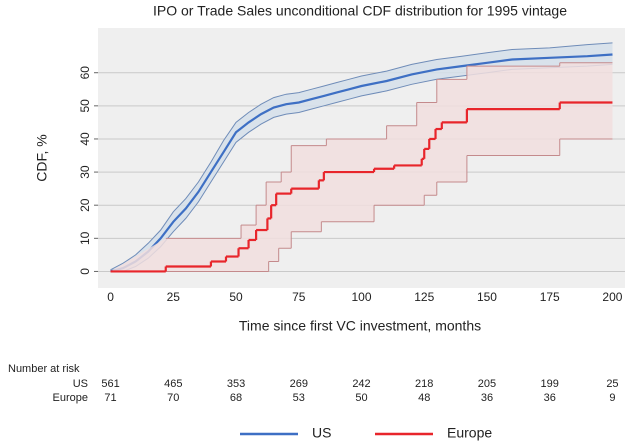 Image resolution: width=644 pixels, height=445 pixels. I want to click on x-tick-label: 0, so click(110, 297).